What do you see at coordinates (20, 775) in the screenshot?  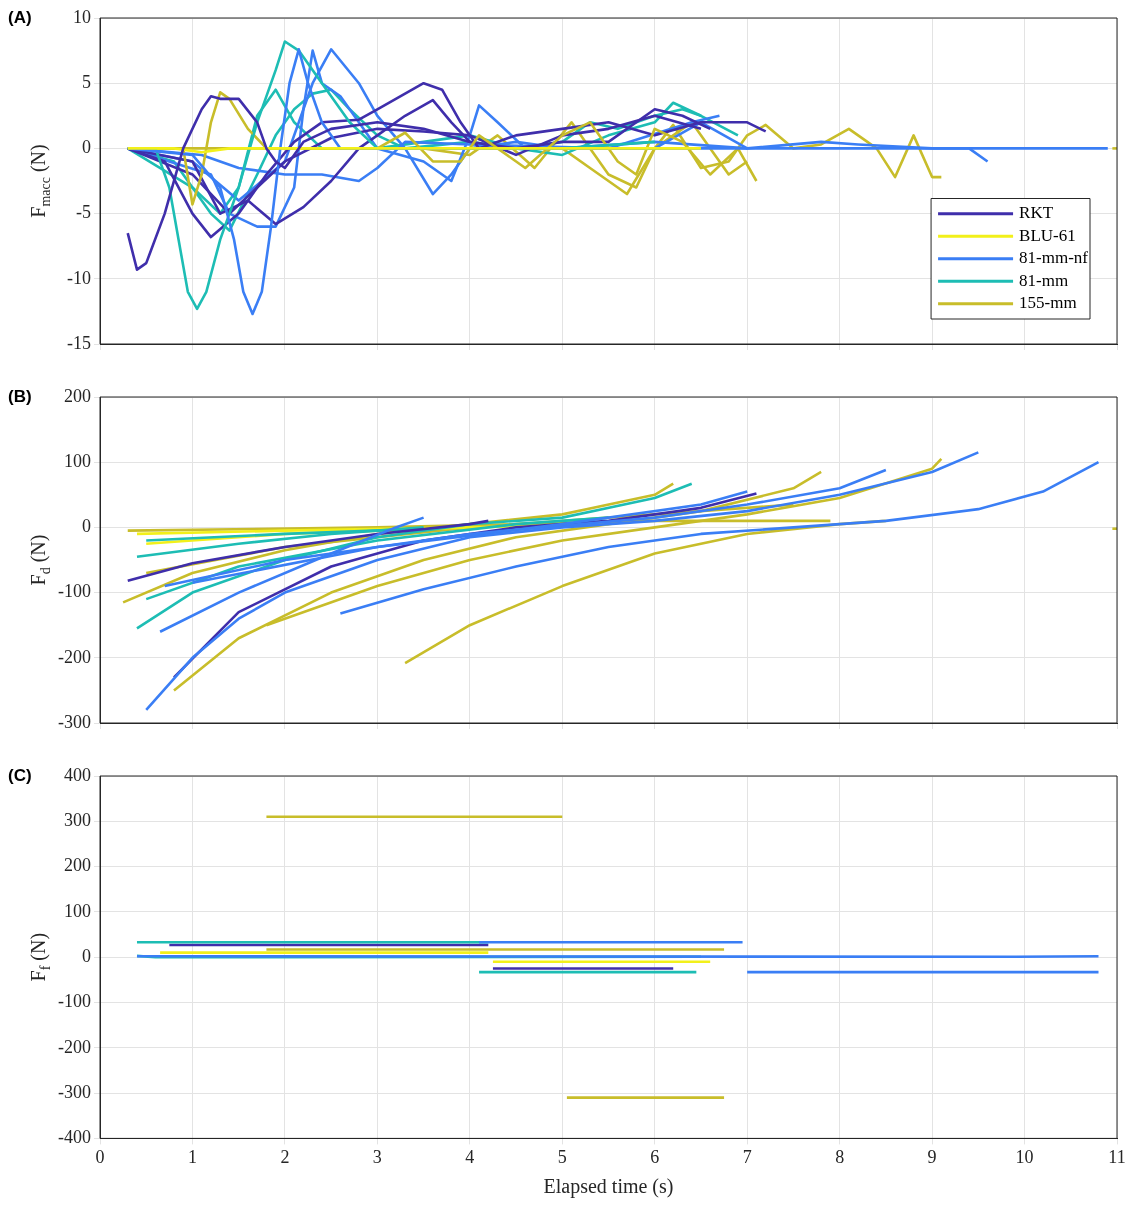 I see `chart-title: (C)` at bounding box center [20, 775].